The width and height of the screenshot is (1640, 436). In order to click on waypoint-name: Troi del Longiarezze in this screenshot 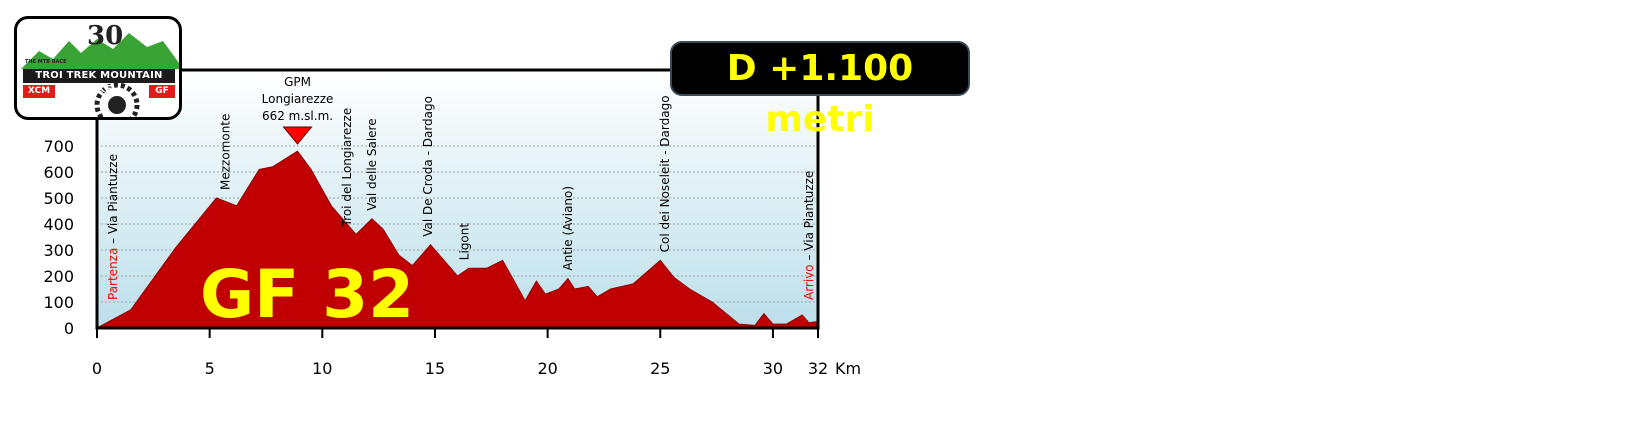, I will do `click(347, 168)`.